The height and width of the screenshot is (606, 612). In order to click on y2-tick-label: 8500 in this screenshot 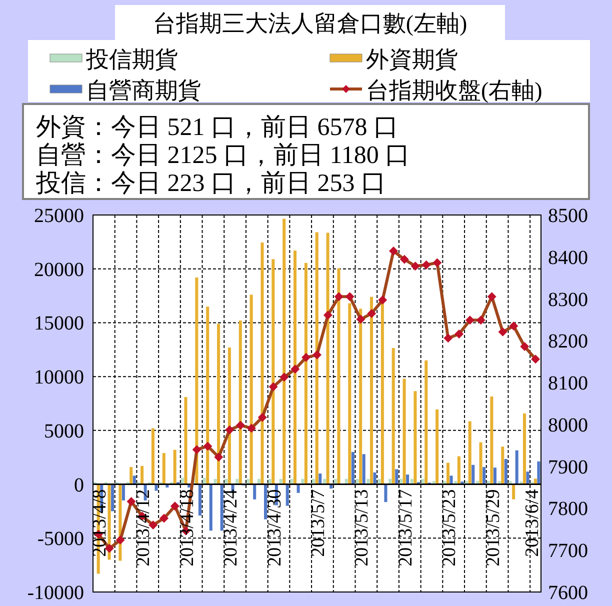, I will do `click(568, 216)`.